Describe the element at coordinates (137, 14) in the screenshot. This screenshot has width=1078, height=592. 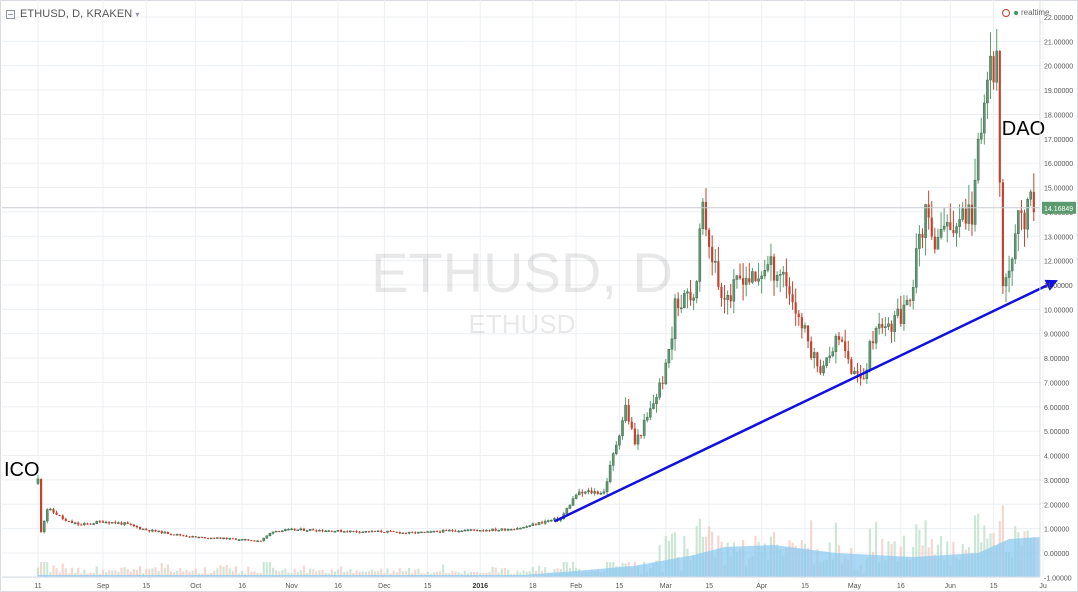
I see `chevron-down-icon: ▾` at that location.